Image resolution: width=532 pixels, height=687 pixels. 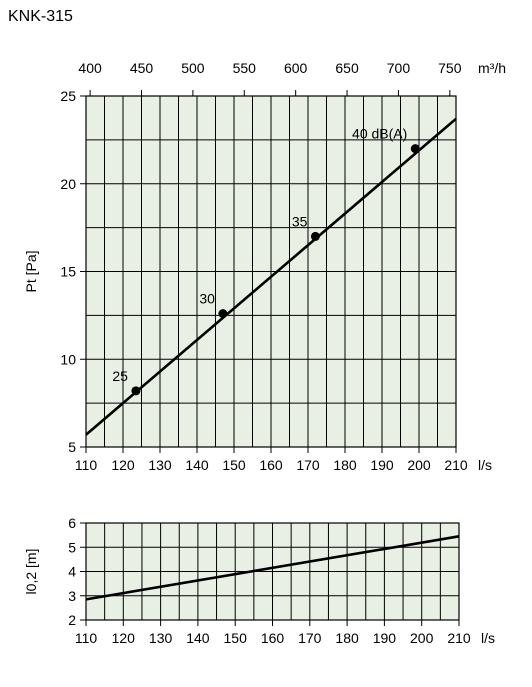 I want to click on data-point-label: 35, so click(x=300, y=221).